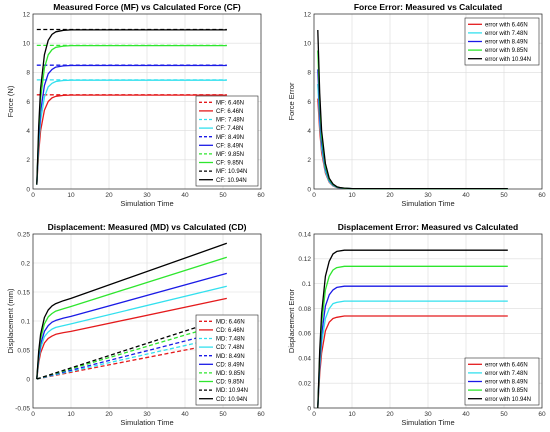 The image size is (550, 432). I want to click on y-tick-label: 10, so click(308, 43).